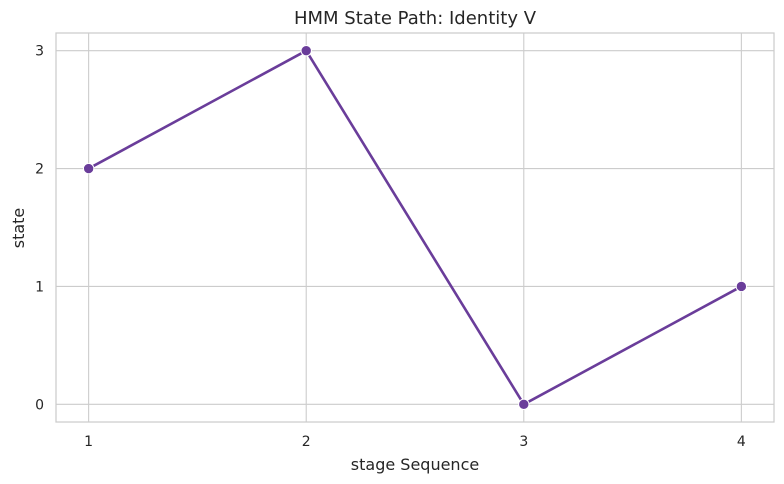  What do you see at coordinates (18, 228) in the screenshot?
I see `y-axis-label: state` at bounding box center [18, 228].